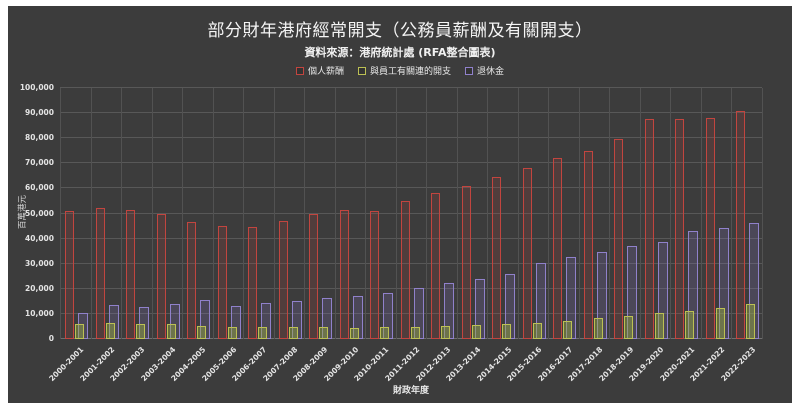 Image resolution: width=800 pixels, height=417 pixels. I want to click on legend-label: 退休金, so click(491, 72).